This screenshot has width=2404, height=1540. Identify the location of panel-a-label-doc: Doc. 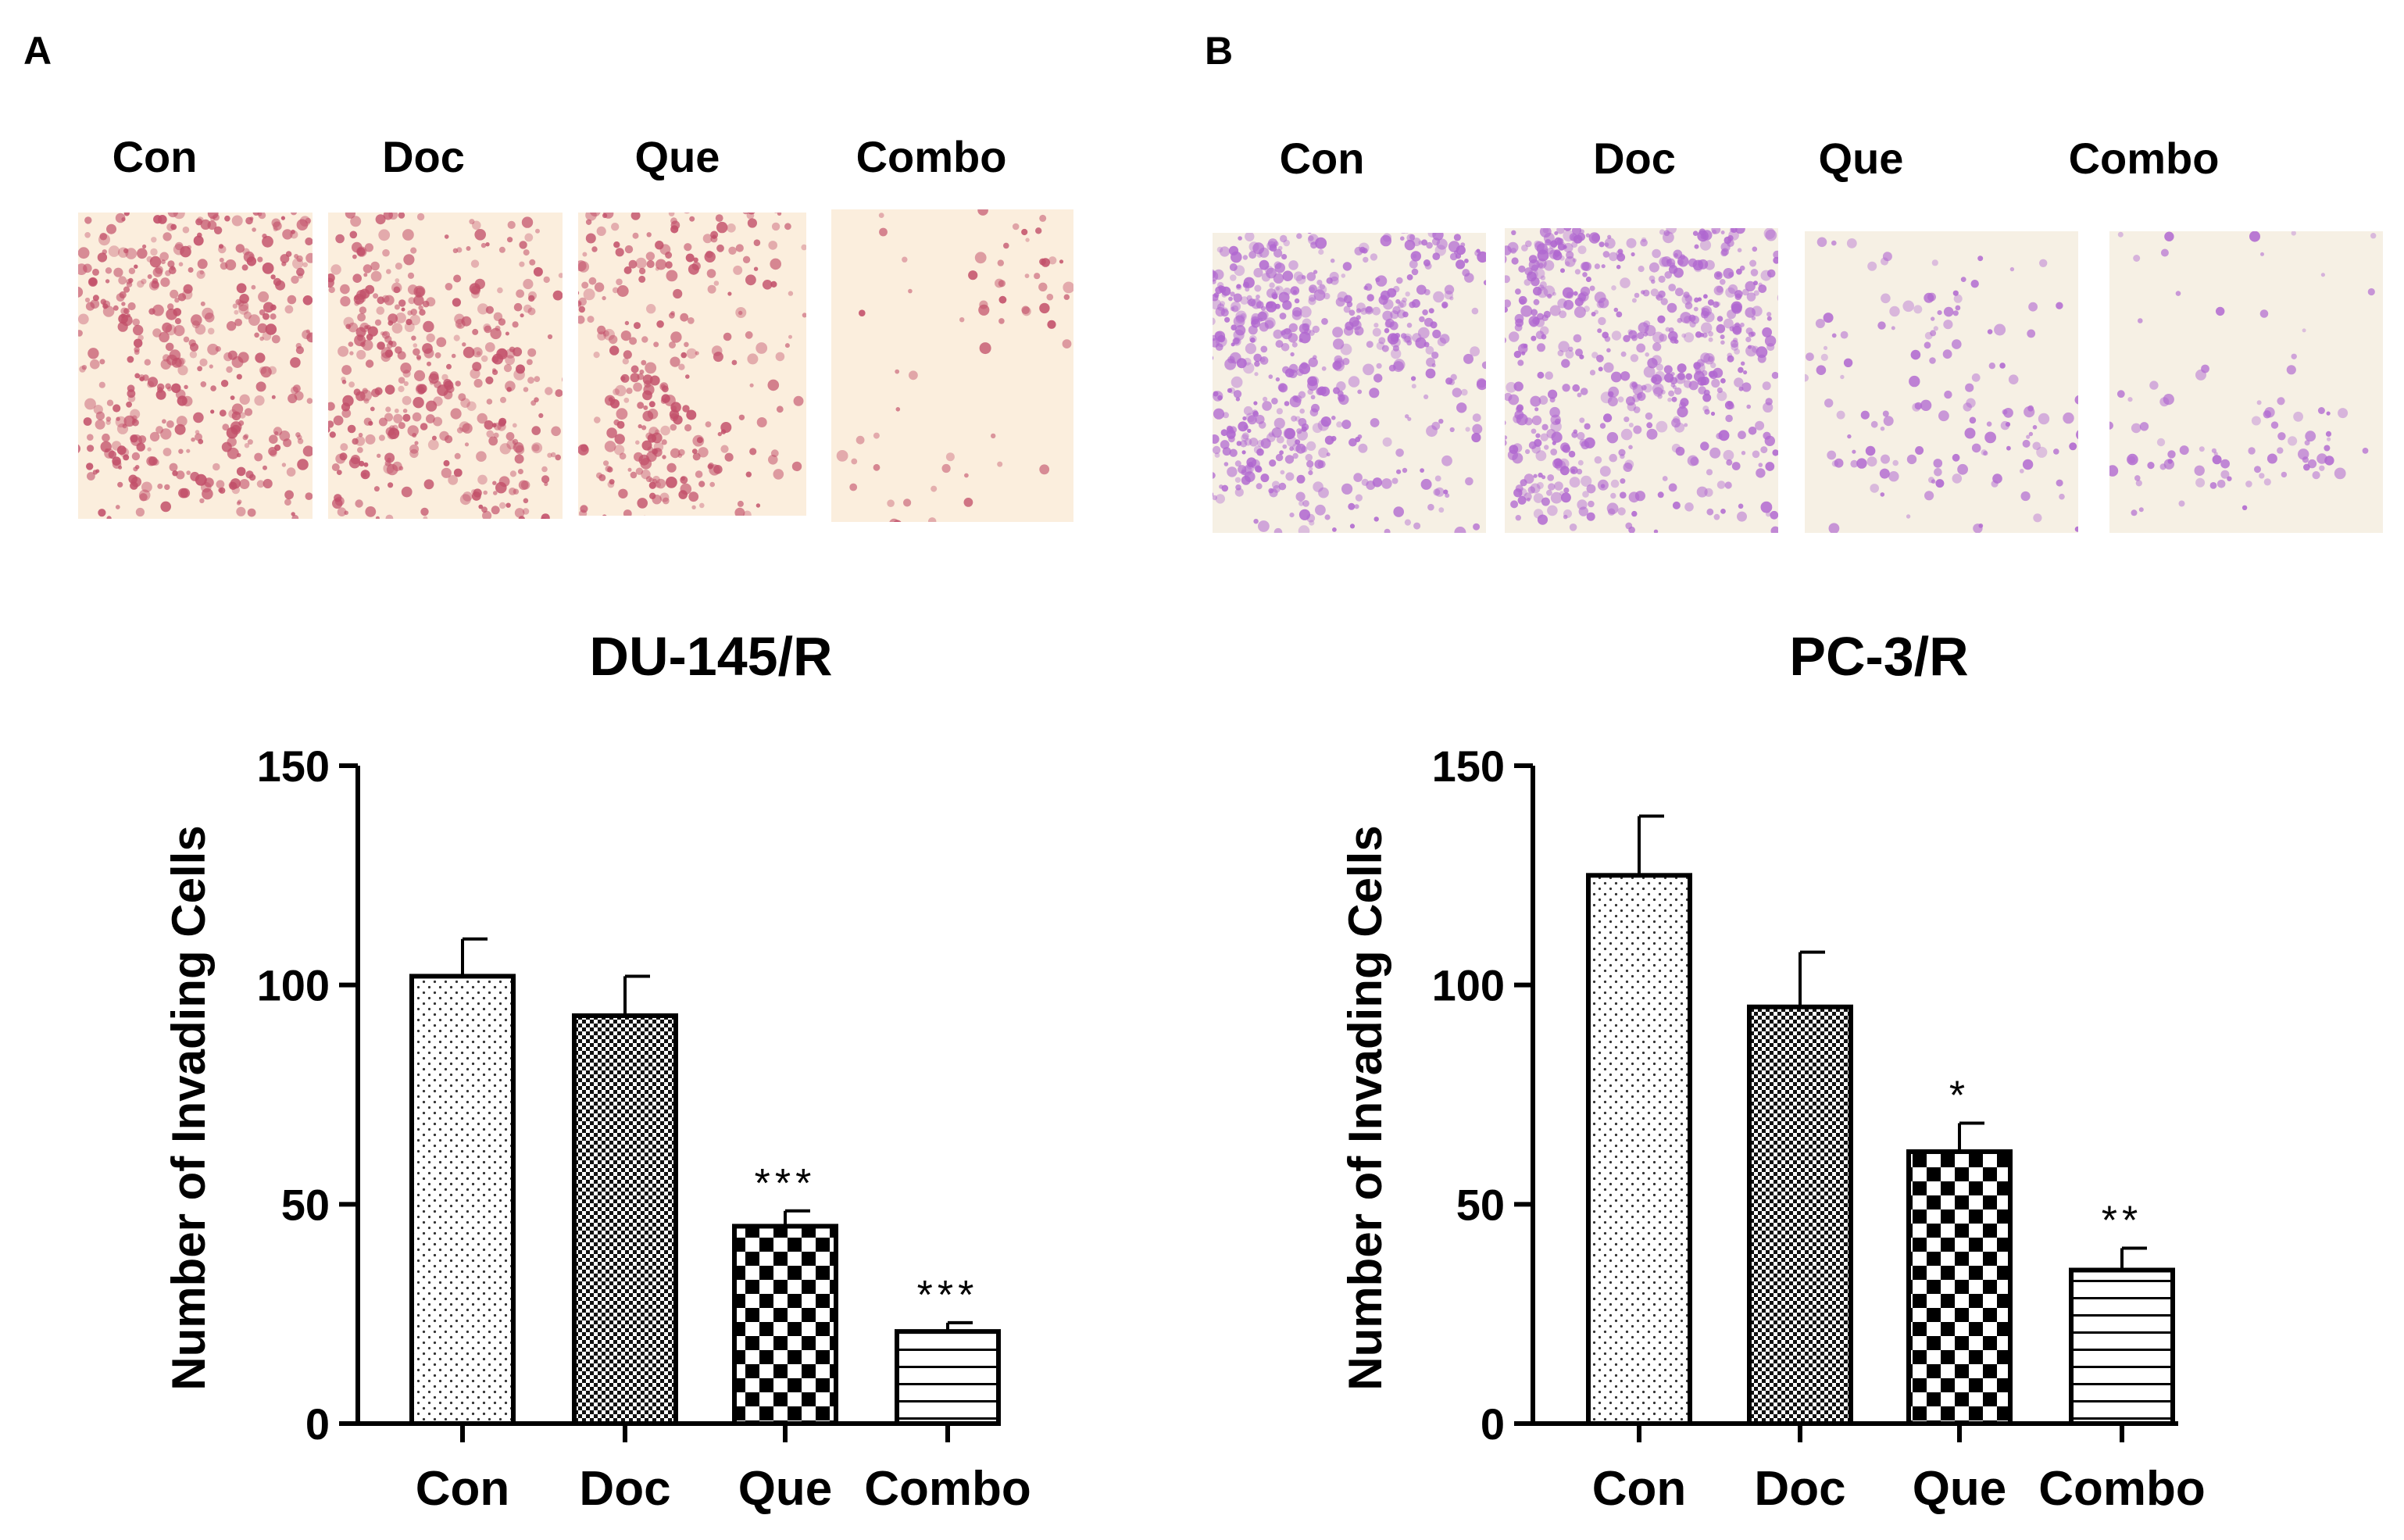
(423, 156).